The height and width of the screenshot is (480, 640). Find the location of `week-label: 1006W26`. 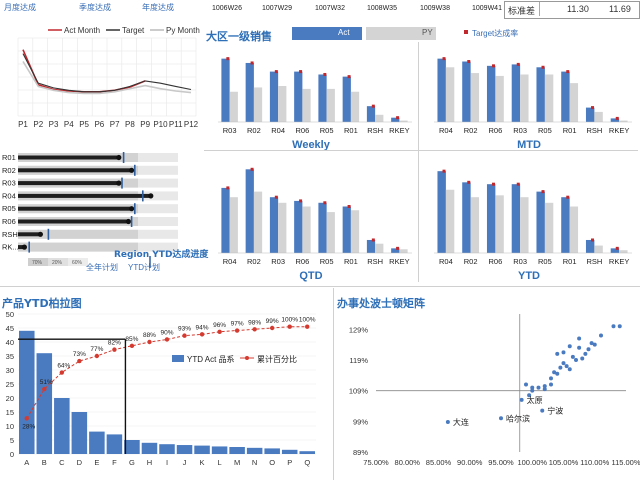

week-label: 1006W26 is located at coordinates (227, 8).